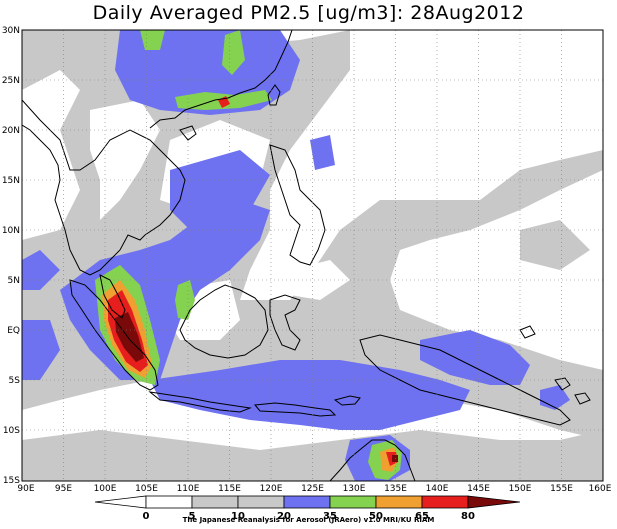  Describe the element at coordinates (112, 296) in the screenshot. I see `coastline-malaysia` at that location.